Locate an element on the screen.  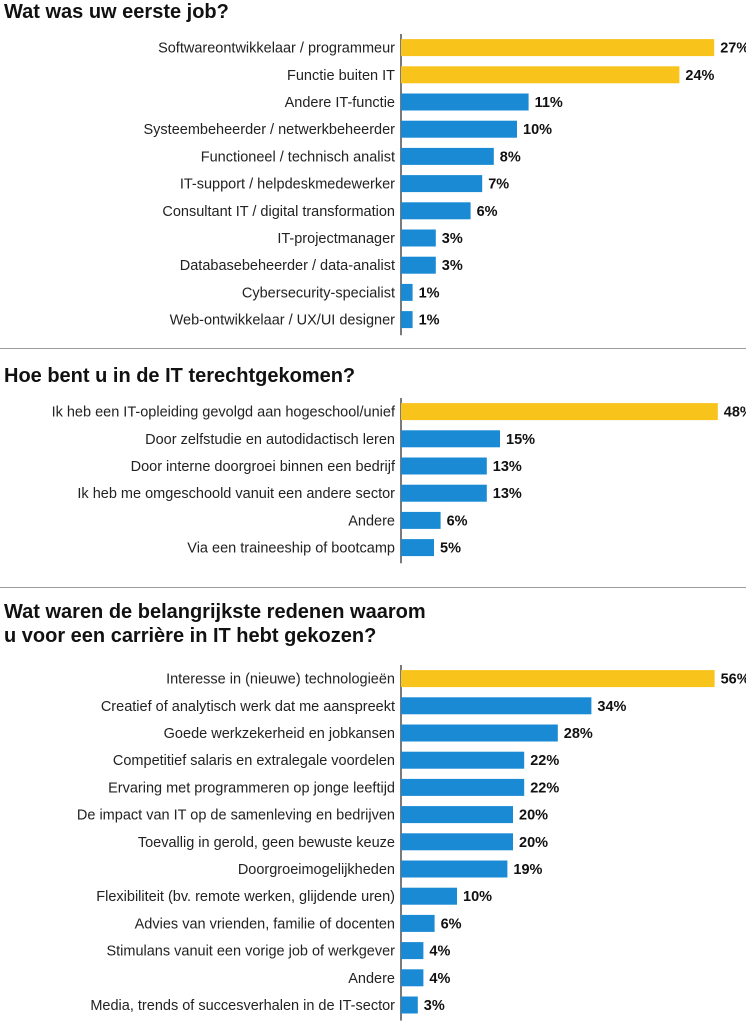
value-label: 28% is located at coordinates (578, 734).